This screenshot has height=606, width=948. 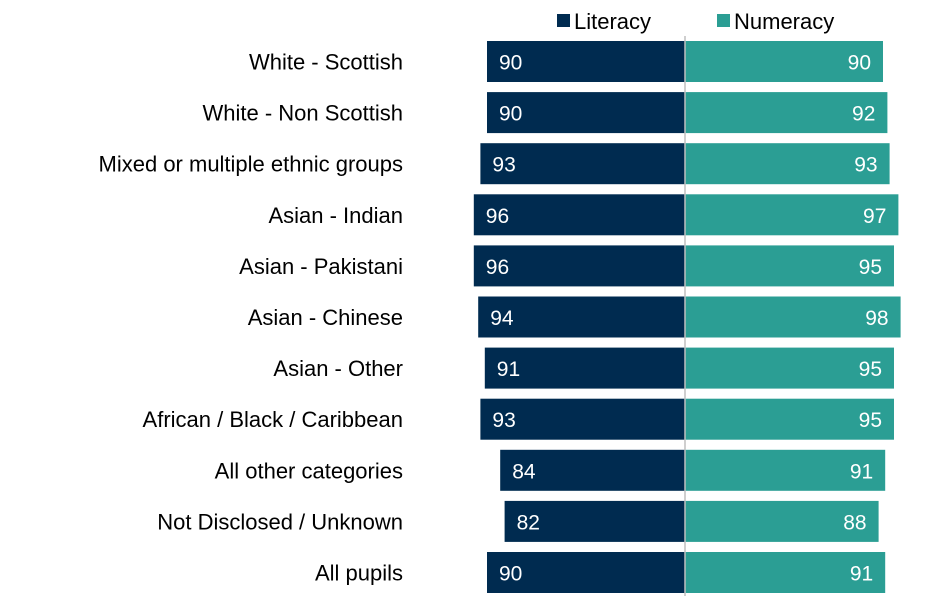 I want to click on literacy-bar-asian-pakistani, so click(x=579, y=266).